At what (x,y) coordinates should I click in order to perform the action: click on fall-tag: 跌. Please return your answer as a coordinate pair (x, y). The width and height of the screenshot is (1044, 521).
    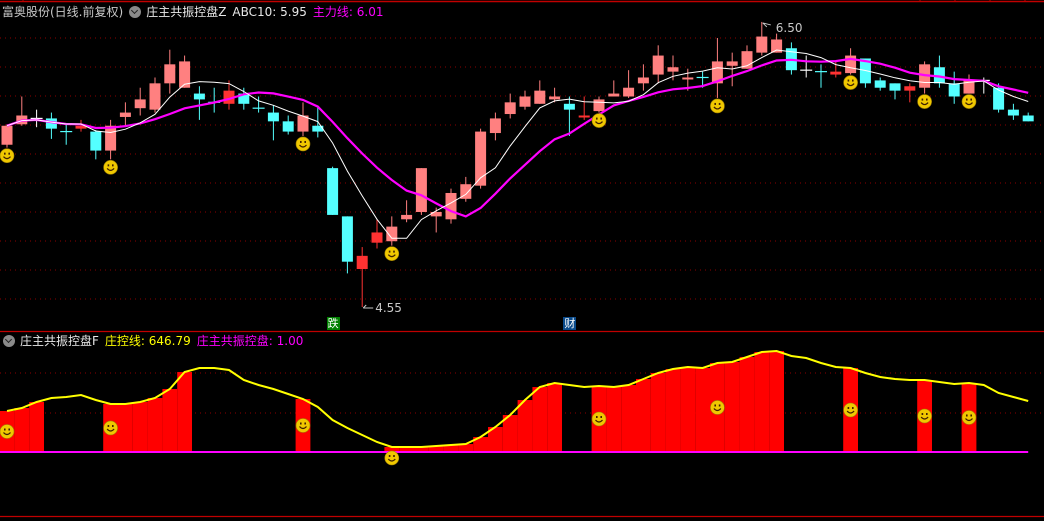
    Looking at the image, I should click on (333, 323).